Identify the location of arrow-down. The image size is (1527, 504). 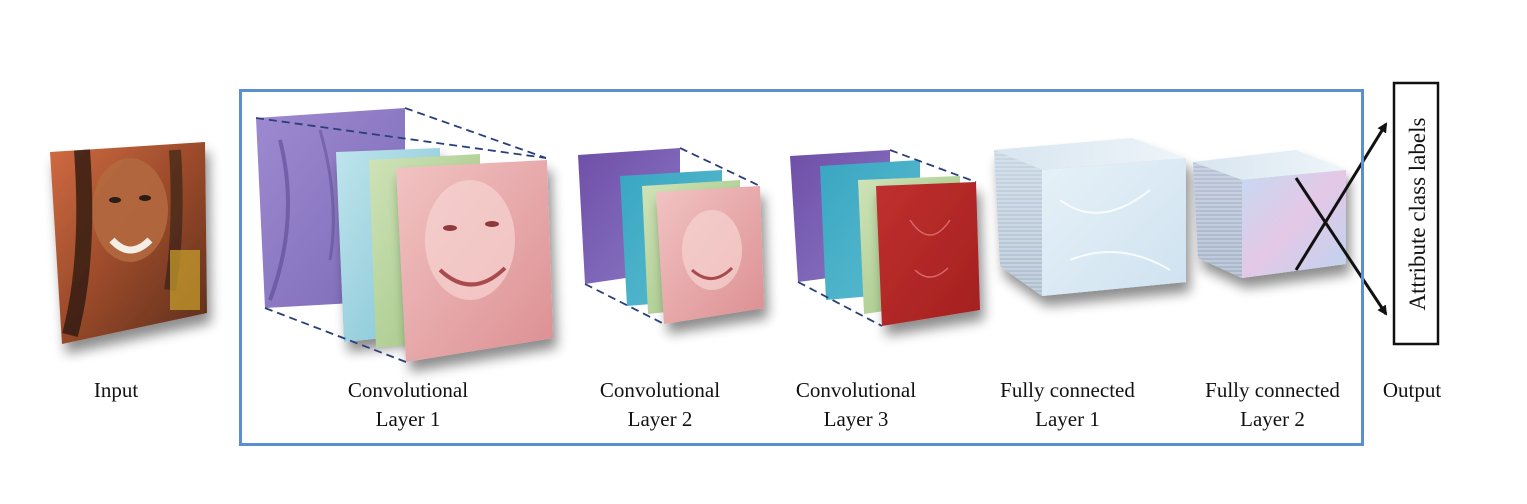
(1341, 246).